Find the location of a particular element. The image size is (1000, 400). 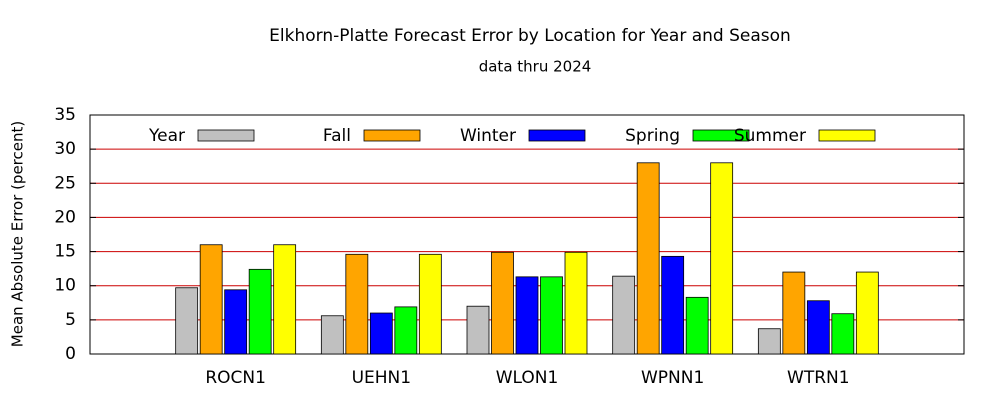

legend-label: Fall is located at coordinates (337, 136).